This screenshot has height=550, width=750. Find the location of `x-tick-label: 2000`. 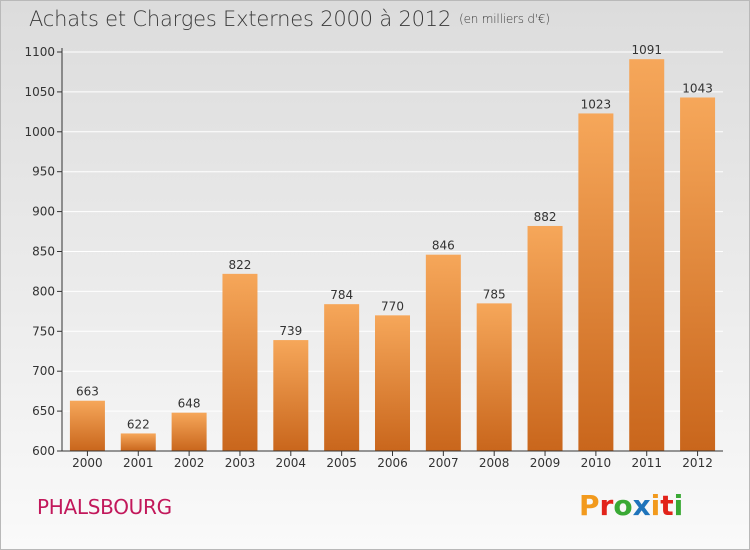

x-tick-label: 2000 is located at coordinates (87, 463).